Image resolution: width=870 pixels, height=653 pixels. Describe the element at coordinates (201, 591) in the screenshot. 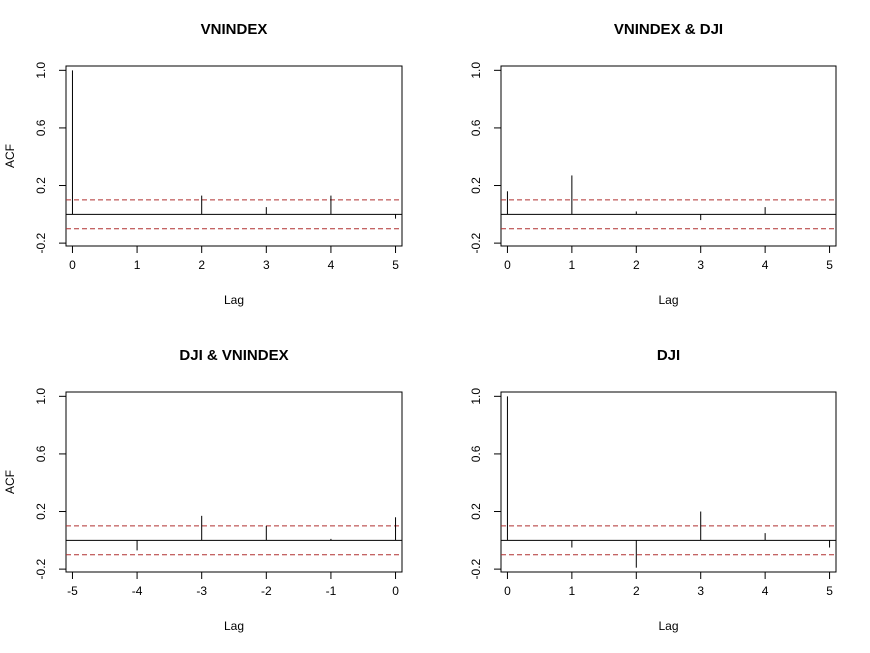

I see `x-tick-label: -3` at that location.